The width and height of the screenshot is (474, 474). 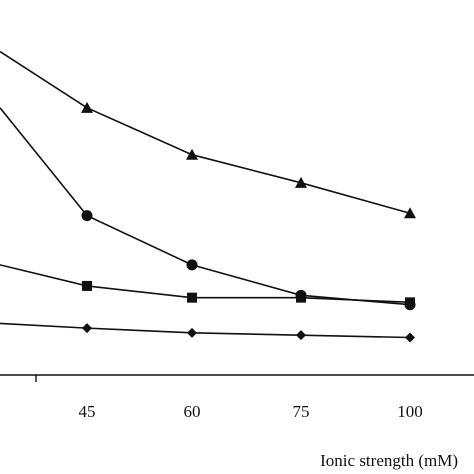 I want to click on series-square, so click(x=207, y=286).